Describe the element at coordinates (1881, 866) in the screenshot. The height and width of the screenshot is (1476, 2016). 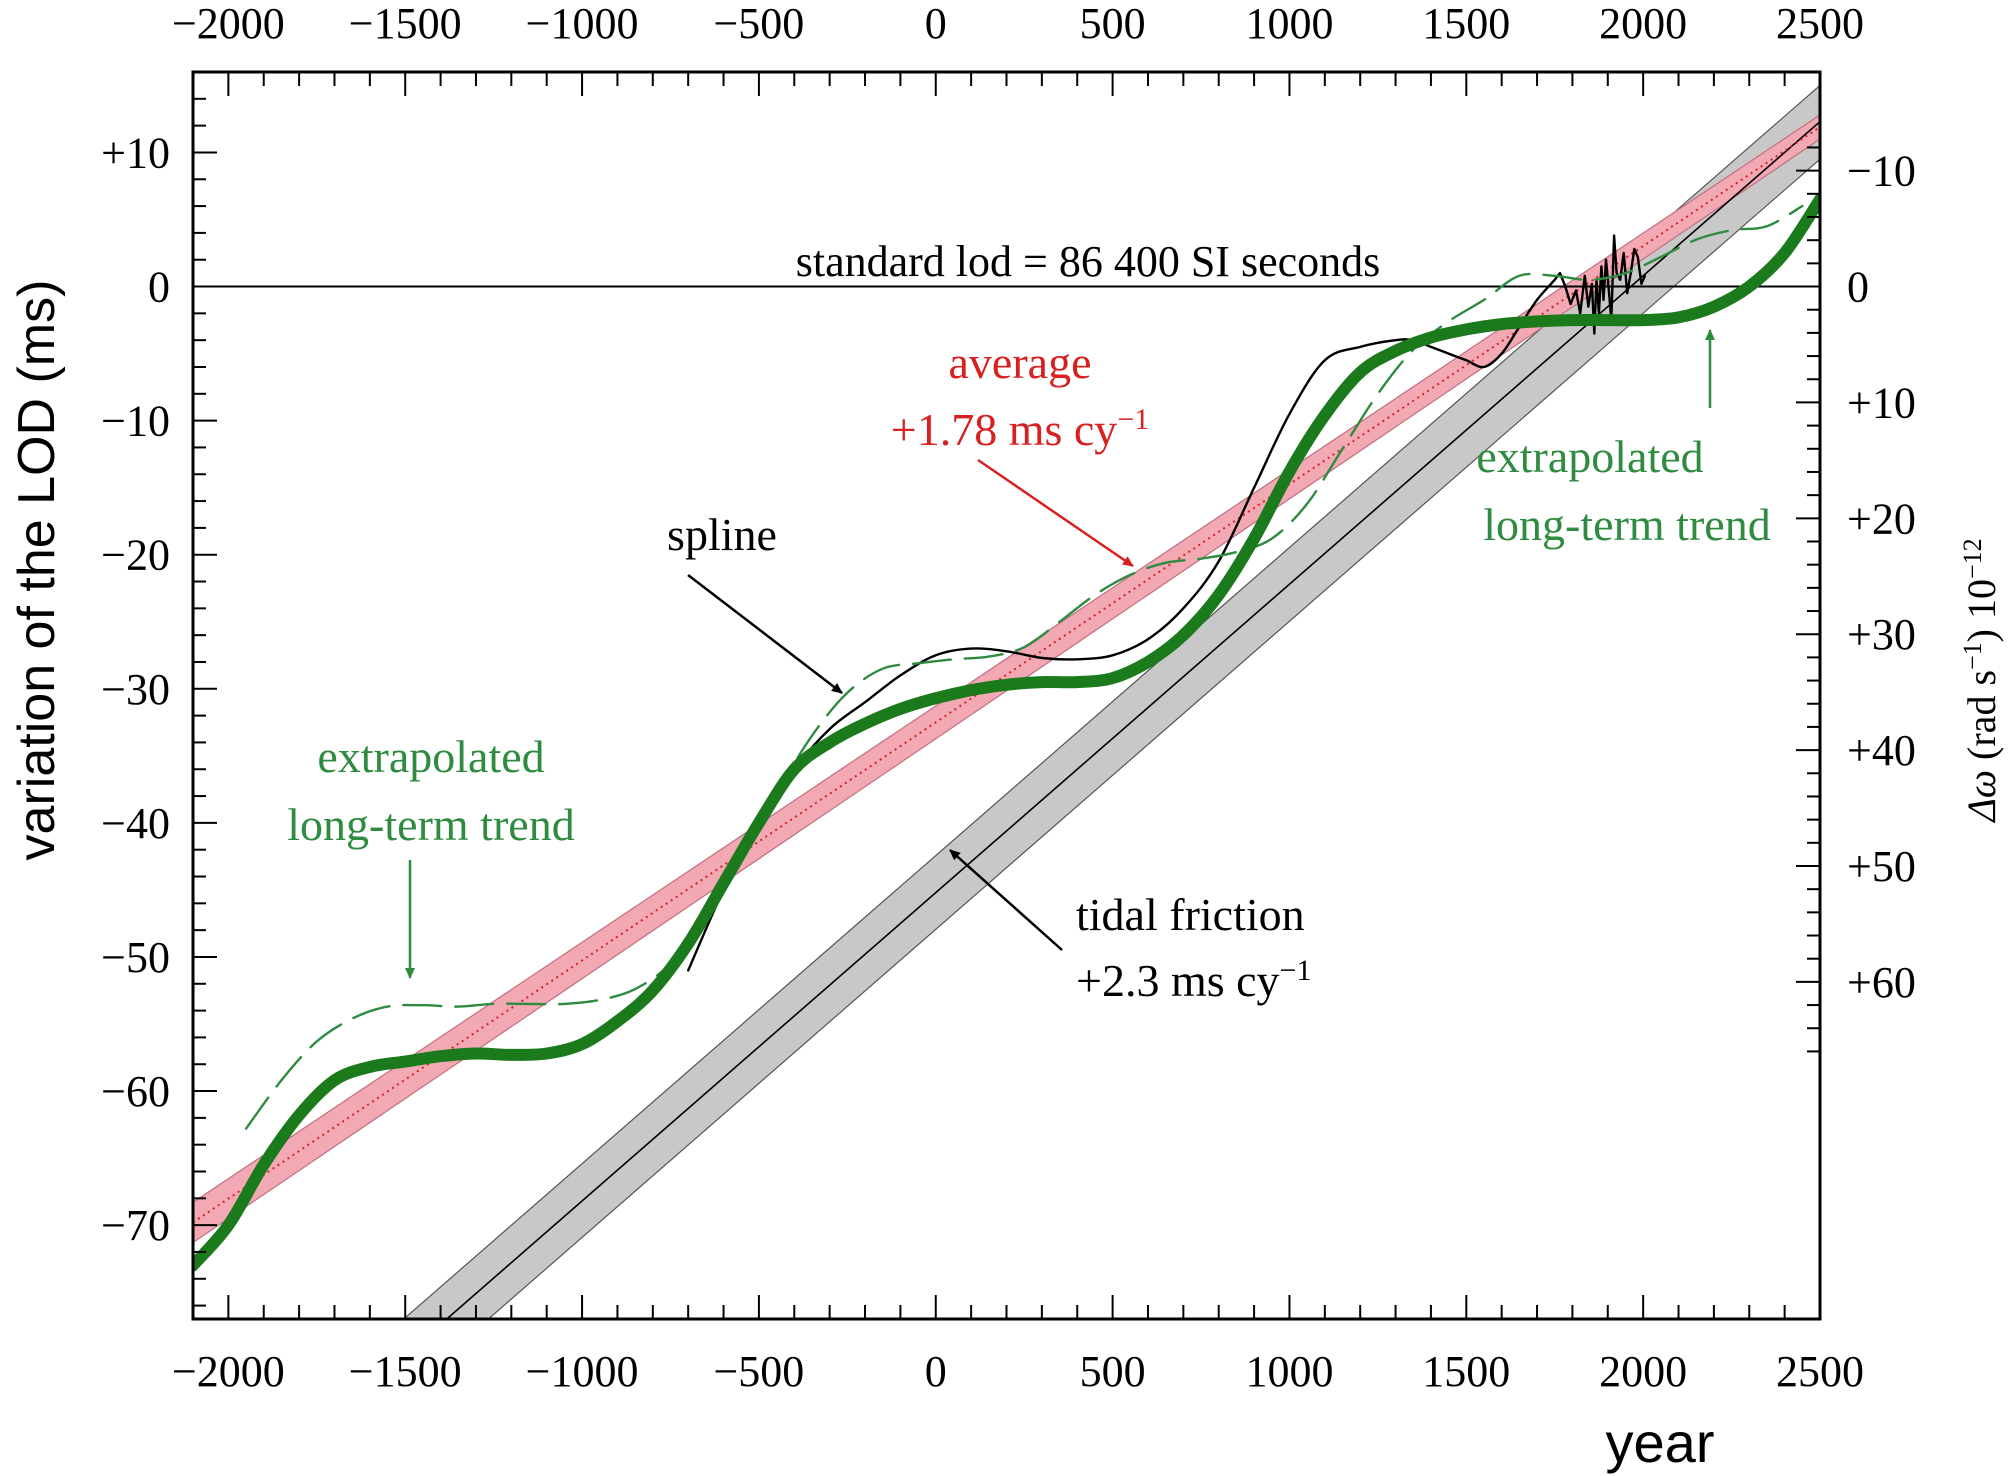
I see `y2-tick-label: +50` at that location.